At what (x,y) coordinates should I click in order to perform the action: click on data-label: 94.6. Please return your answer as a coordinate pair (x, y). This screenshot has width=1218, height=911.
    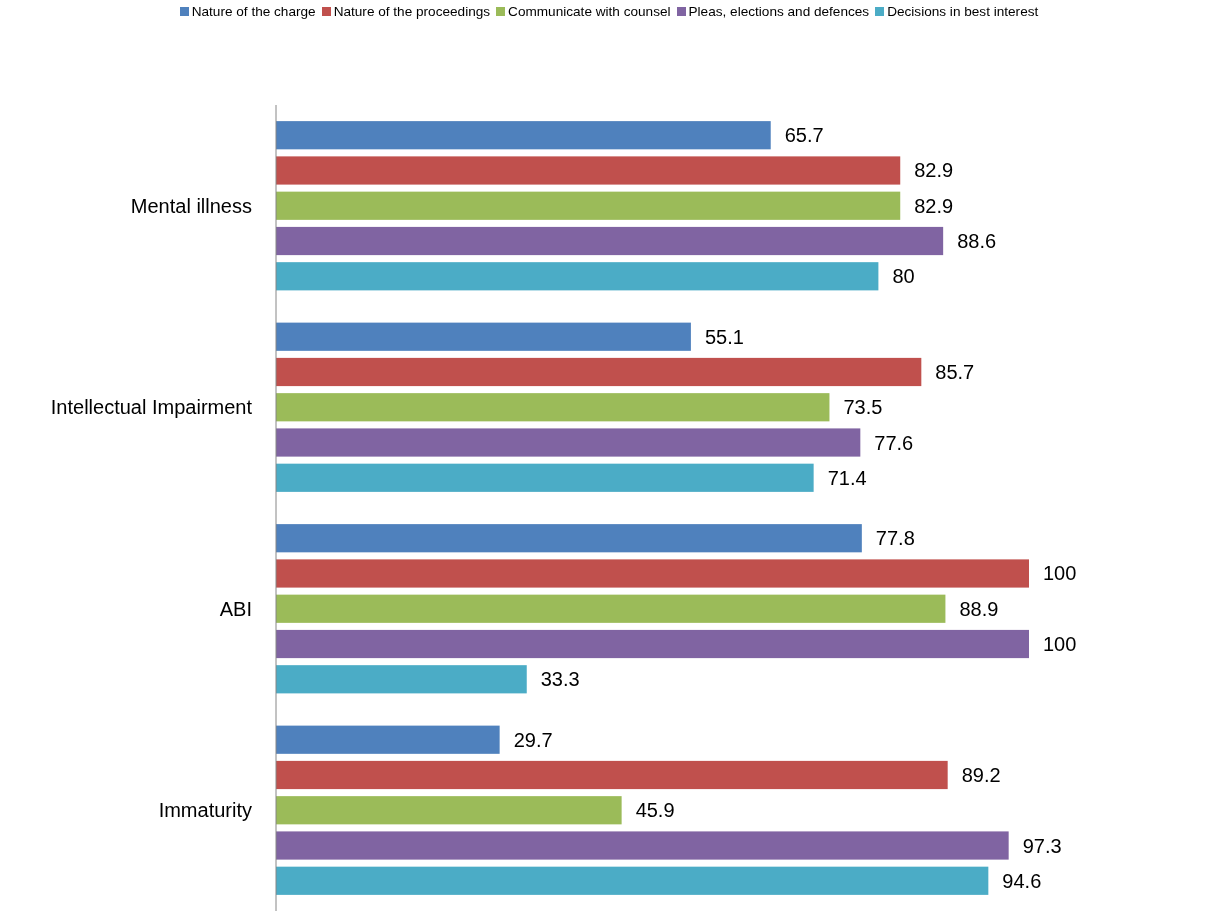
    Looking at the image, I should click on (1022, 880).